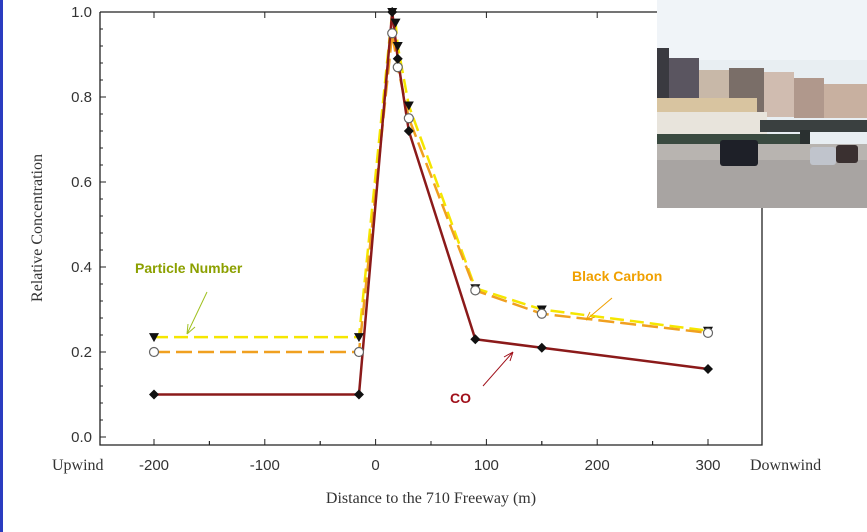 The width and height of the screenshot is (867, 532). I want to click on y-tick-label: 0.6, so click(81, 182).